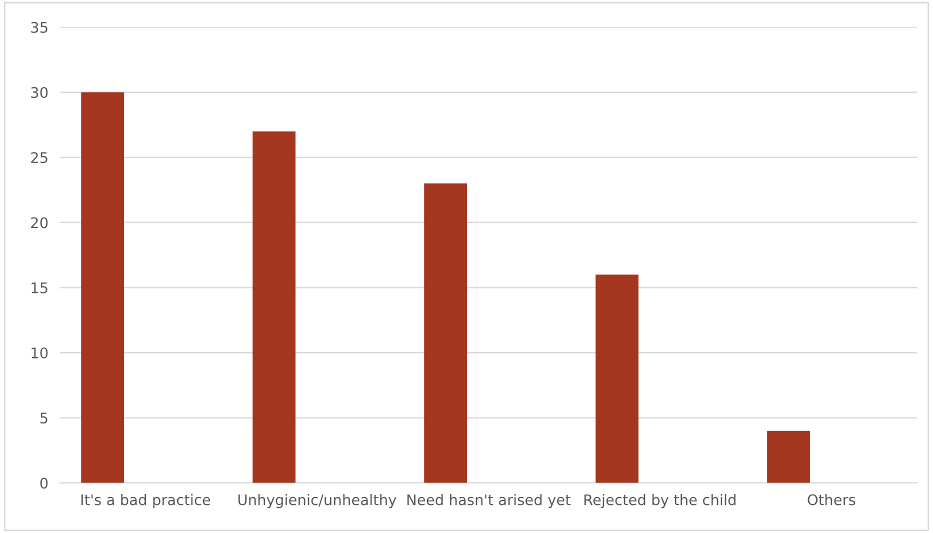  I want to click on y-tick-label: 30, so click(39, 92).